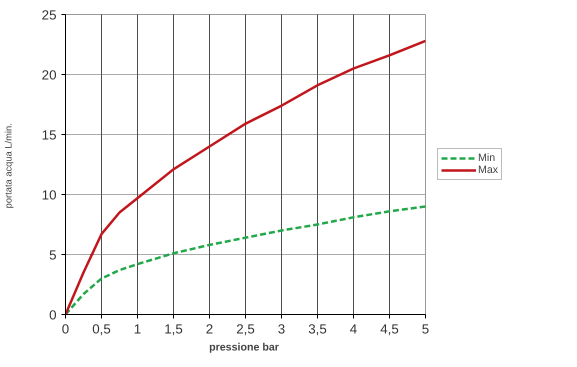  What do you see at coordinates (487, 158) in the screenshot?
I see `legend-label: Min` at bounding box center [487, 158].